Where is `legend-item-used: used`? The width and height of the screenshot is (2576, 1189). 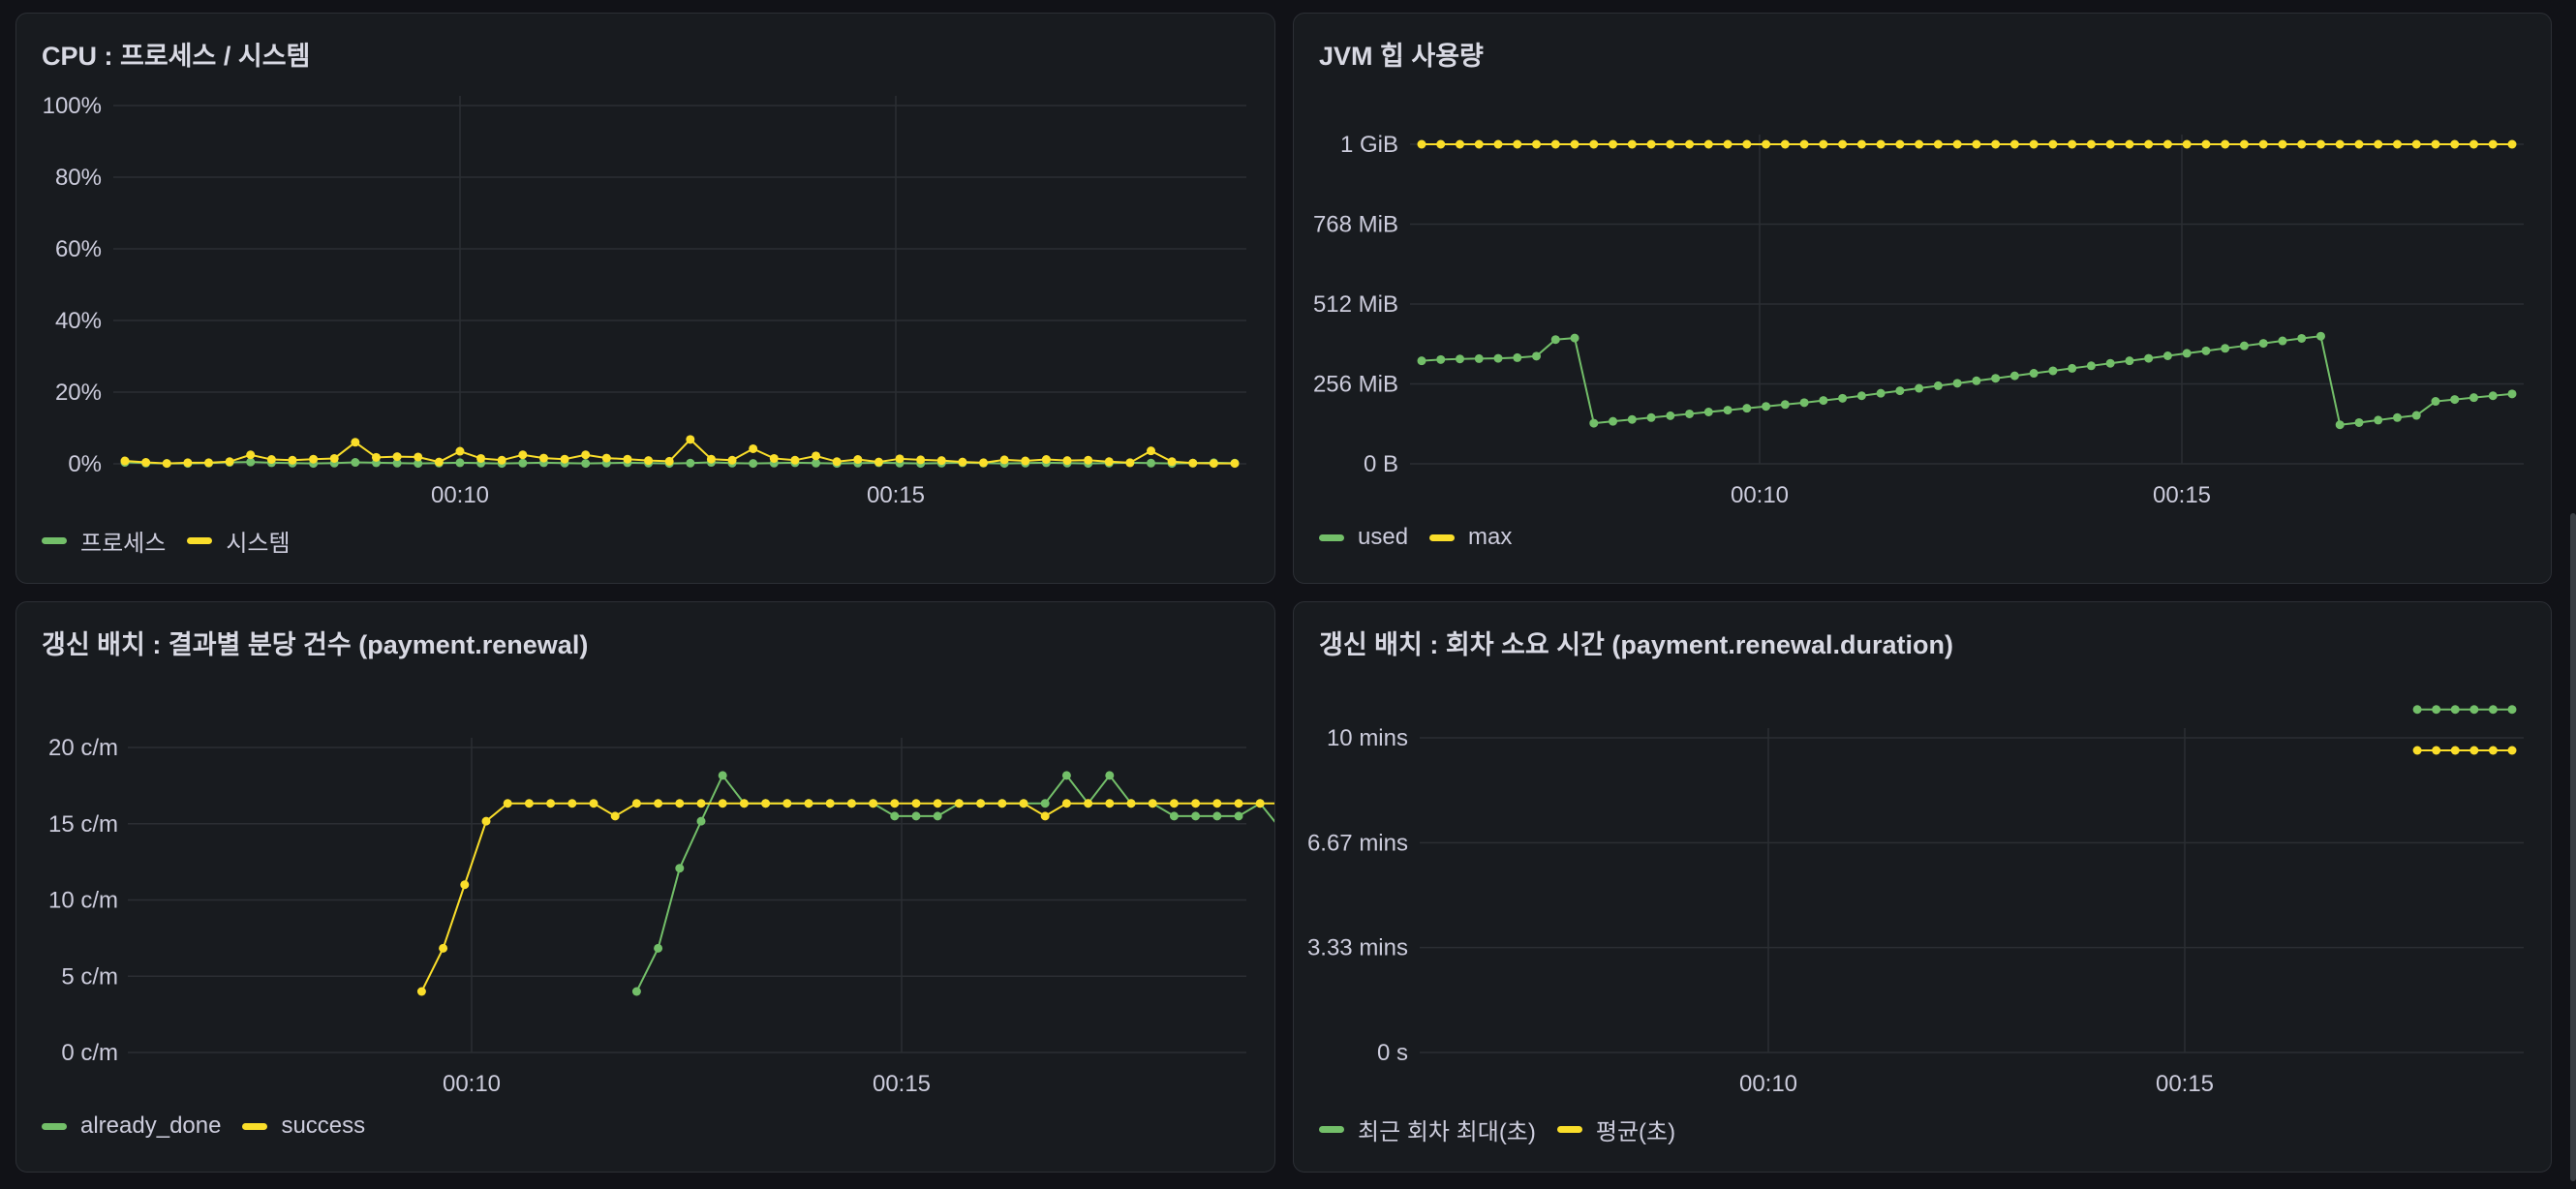 legend-item-used: used is located at coordinates (1363, 537).